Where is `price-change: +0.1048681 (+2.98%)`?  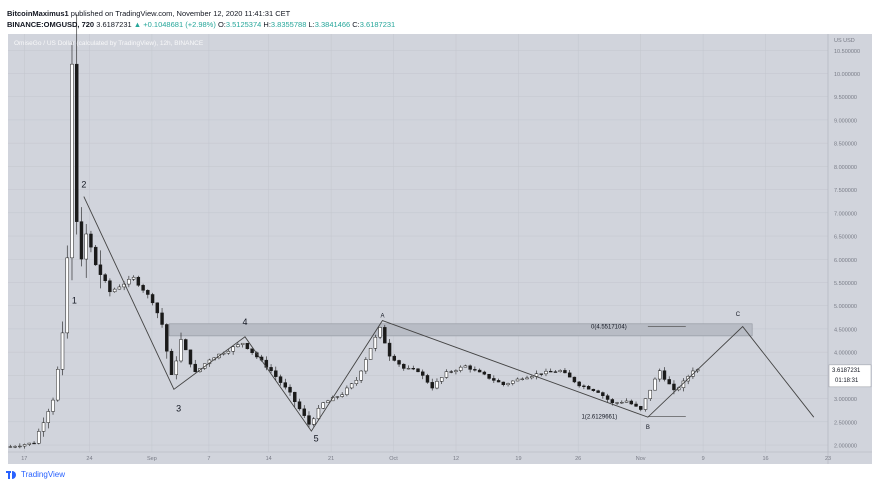 price-change: +0.1048681 (+2.98%) is located at coordinates (179, 24).